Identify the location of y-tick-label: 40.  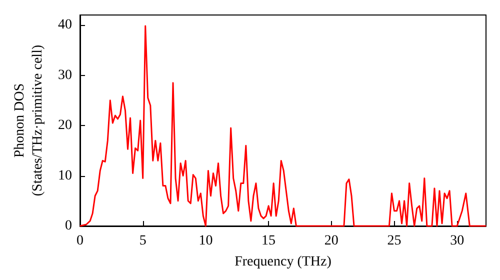
(65, 25).